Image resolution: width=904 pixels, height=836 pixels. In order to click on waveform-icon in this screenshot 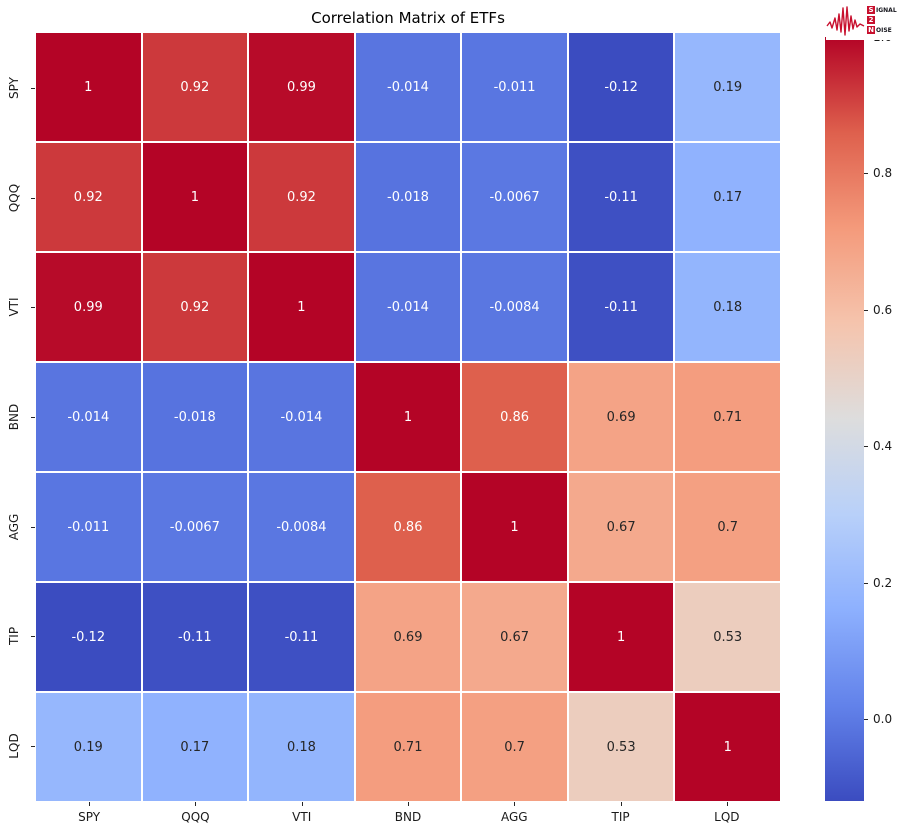, I will do `click(845, 21)`.